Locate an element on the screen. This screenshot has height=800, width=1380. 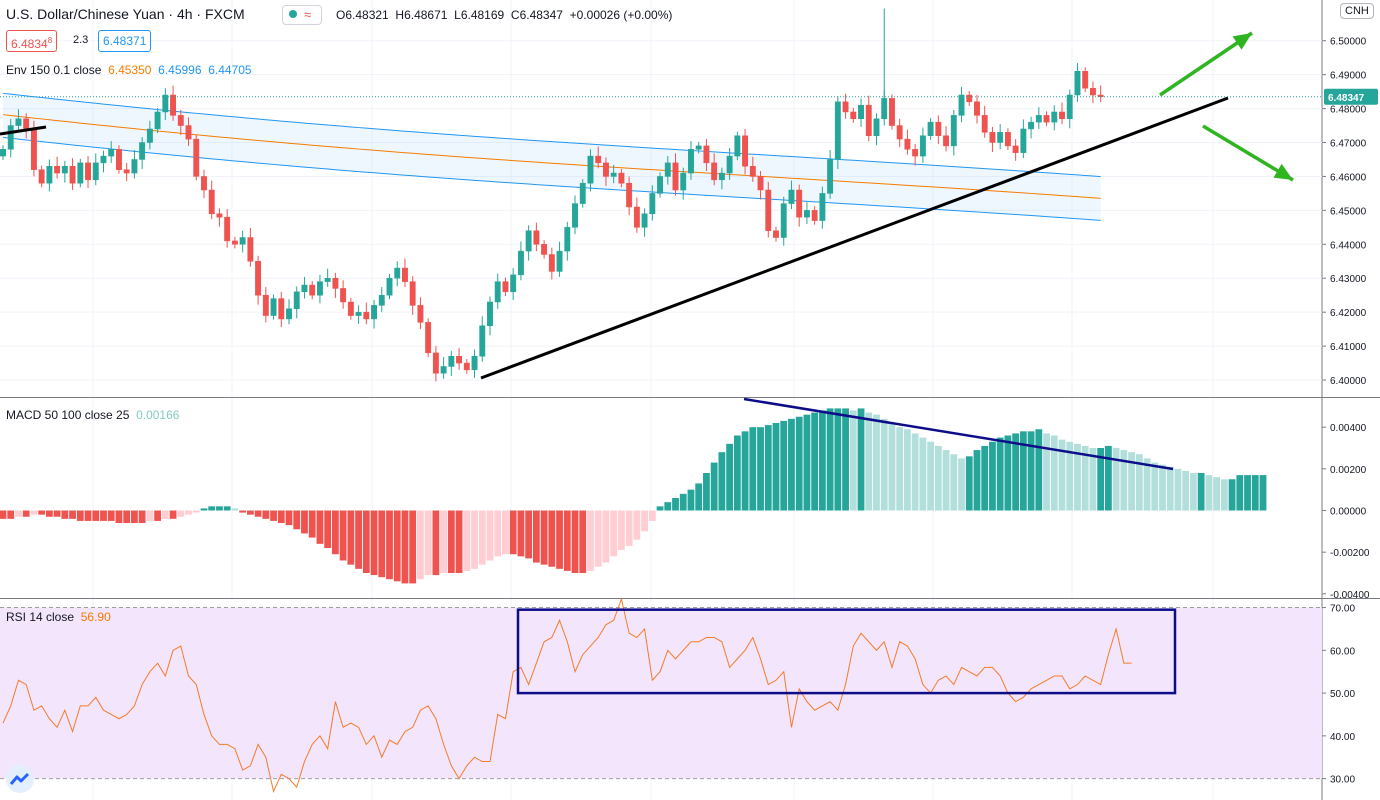
ask-button: 6.48371 is located at coordinates (125, 41).